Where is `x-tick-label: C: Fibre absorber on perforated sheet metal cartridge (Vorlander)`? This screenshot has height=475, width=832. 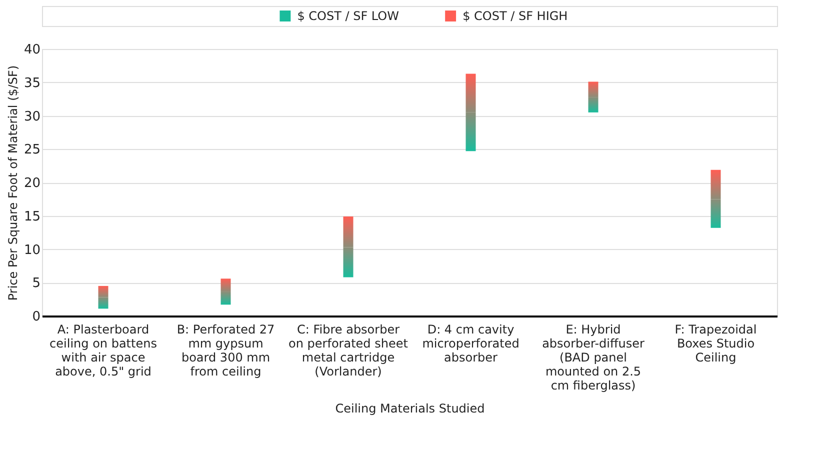 x-tick-label: C: Fibre absorber on perforated sheet metal cartridge (Vorlander) is located at coordinates (348, 350).